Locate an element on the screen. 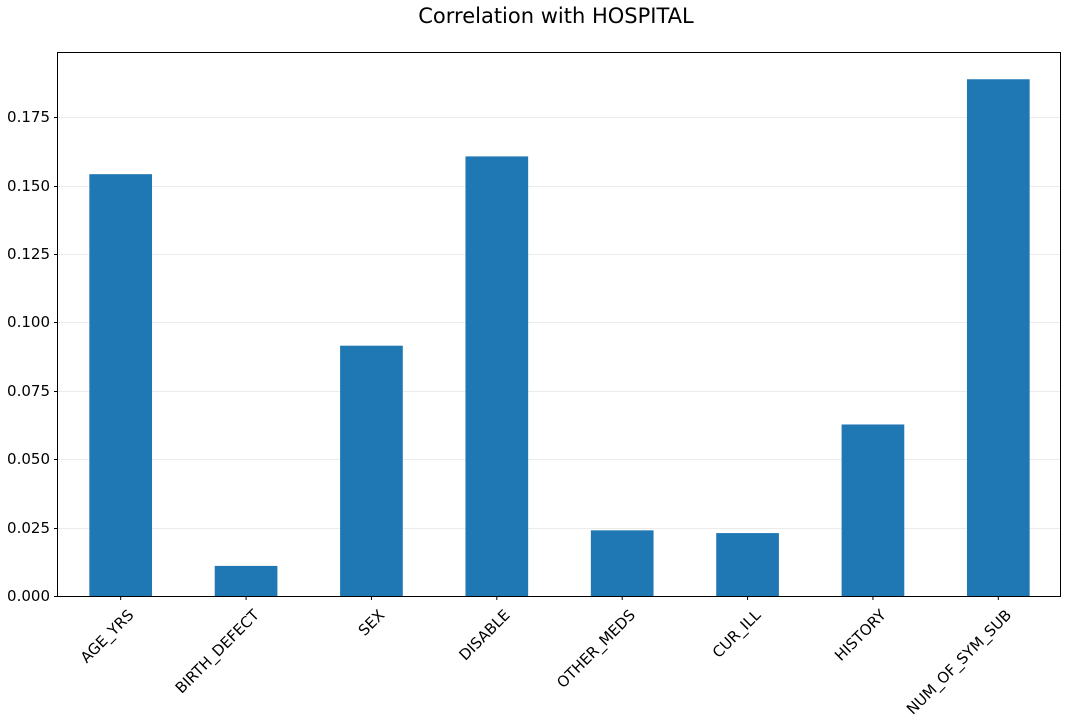 This screenshot has height=721, width=1068. x-tick-label: HISTORY is located at coordinates (860, 634).